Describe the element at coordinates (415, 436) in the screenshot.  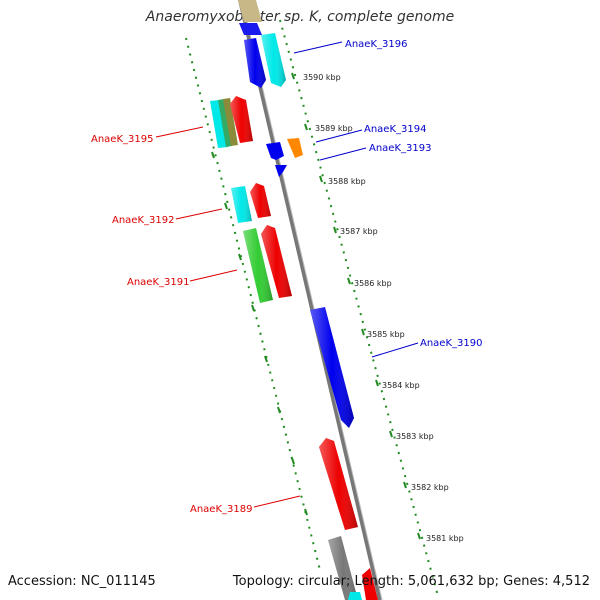
I see `kbp-label: 3583 kbp` at that location.